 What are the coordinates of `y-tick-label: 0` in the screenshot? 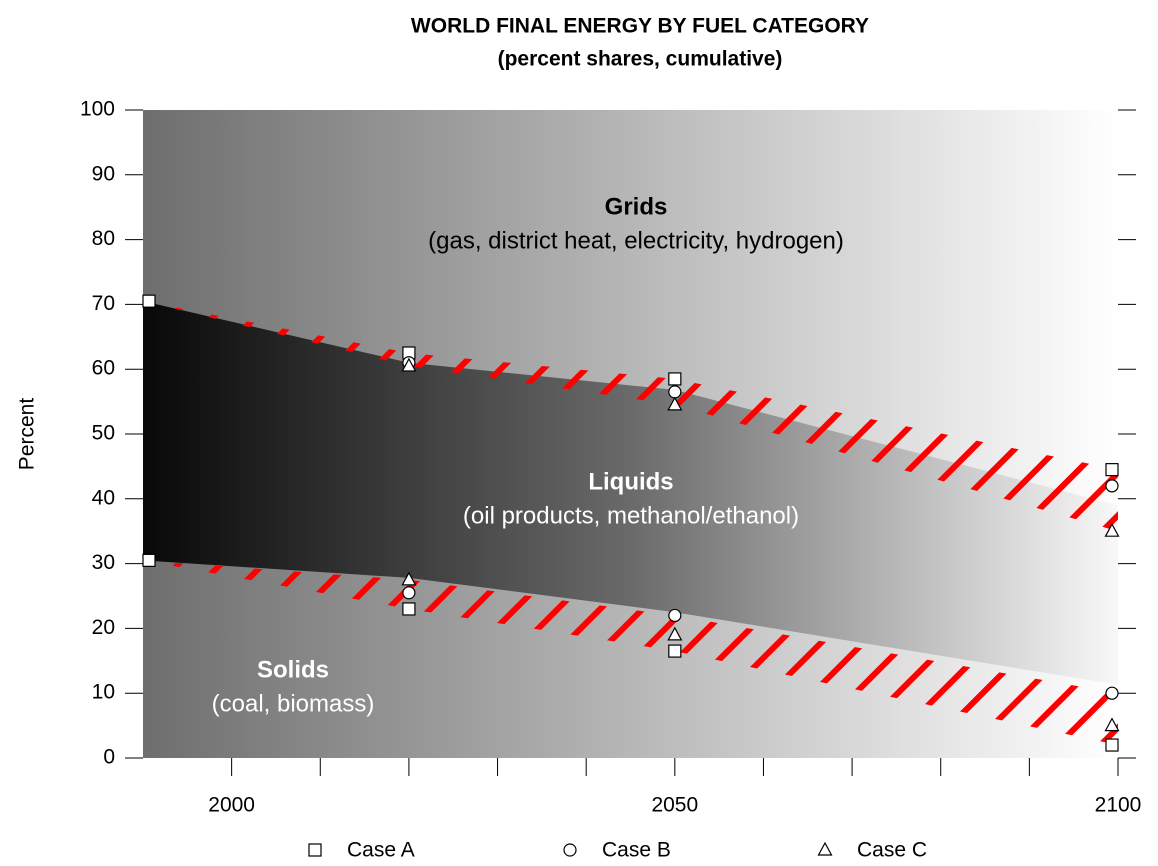 It's located at (109, 757).